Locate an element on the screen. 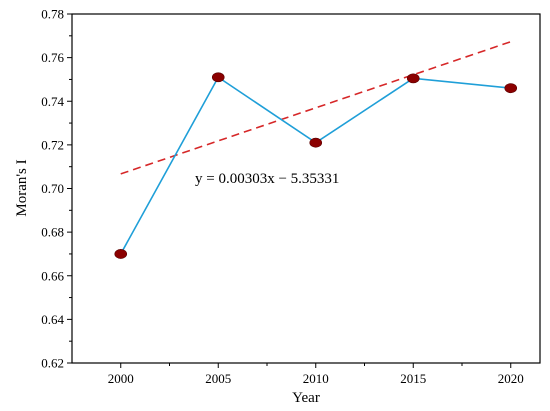 The image size is (550, 411). y-tick-label: 0.76 is located at coordinates (52, 57).